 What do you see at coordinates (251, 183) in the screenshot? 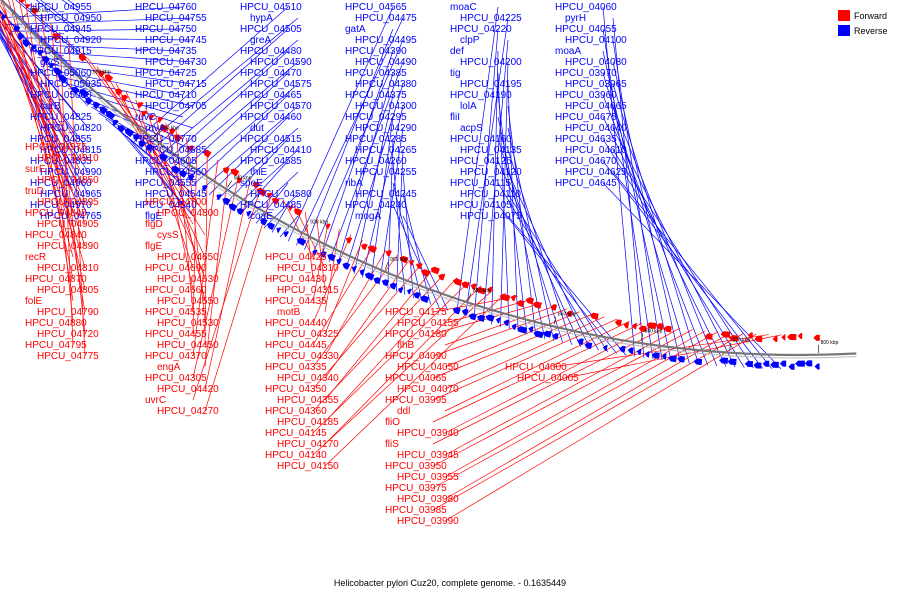
I see `rev-gene-label: speE` at bounding box center [251, 183].